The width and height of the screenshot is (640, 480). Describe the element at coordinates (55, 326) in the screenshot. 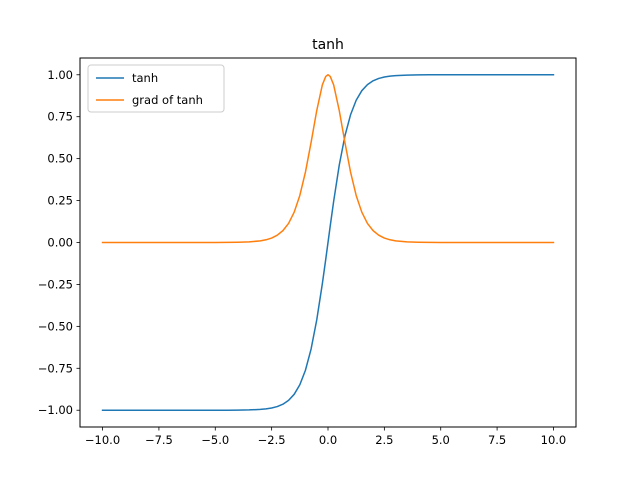

I see `y-tick-label: −0.50` at that location.